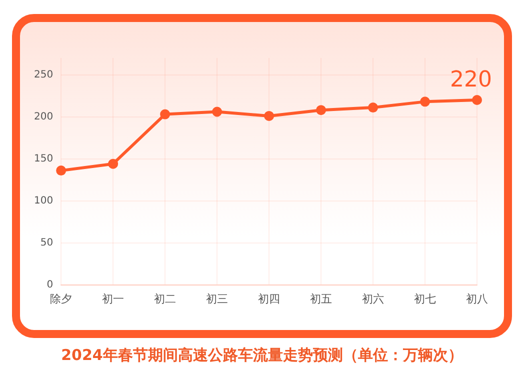  Describe the element at coordinates (61, 299) in the screenshot. I see `x-tick-label: 除夕` at that location.